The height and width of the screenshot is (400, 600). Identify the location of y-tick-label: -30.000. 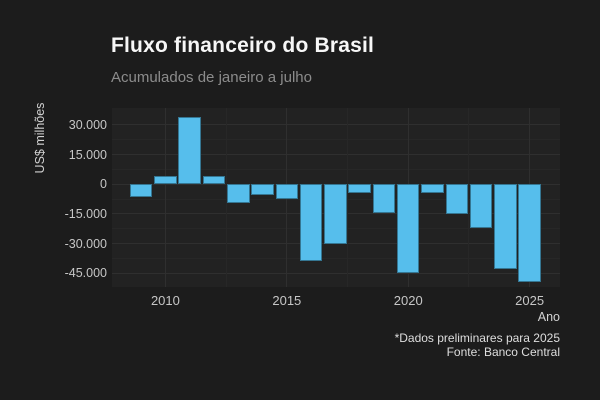
(85, 243).